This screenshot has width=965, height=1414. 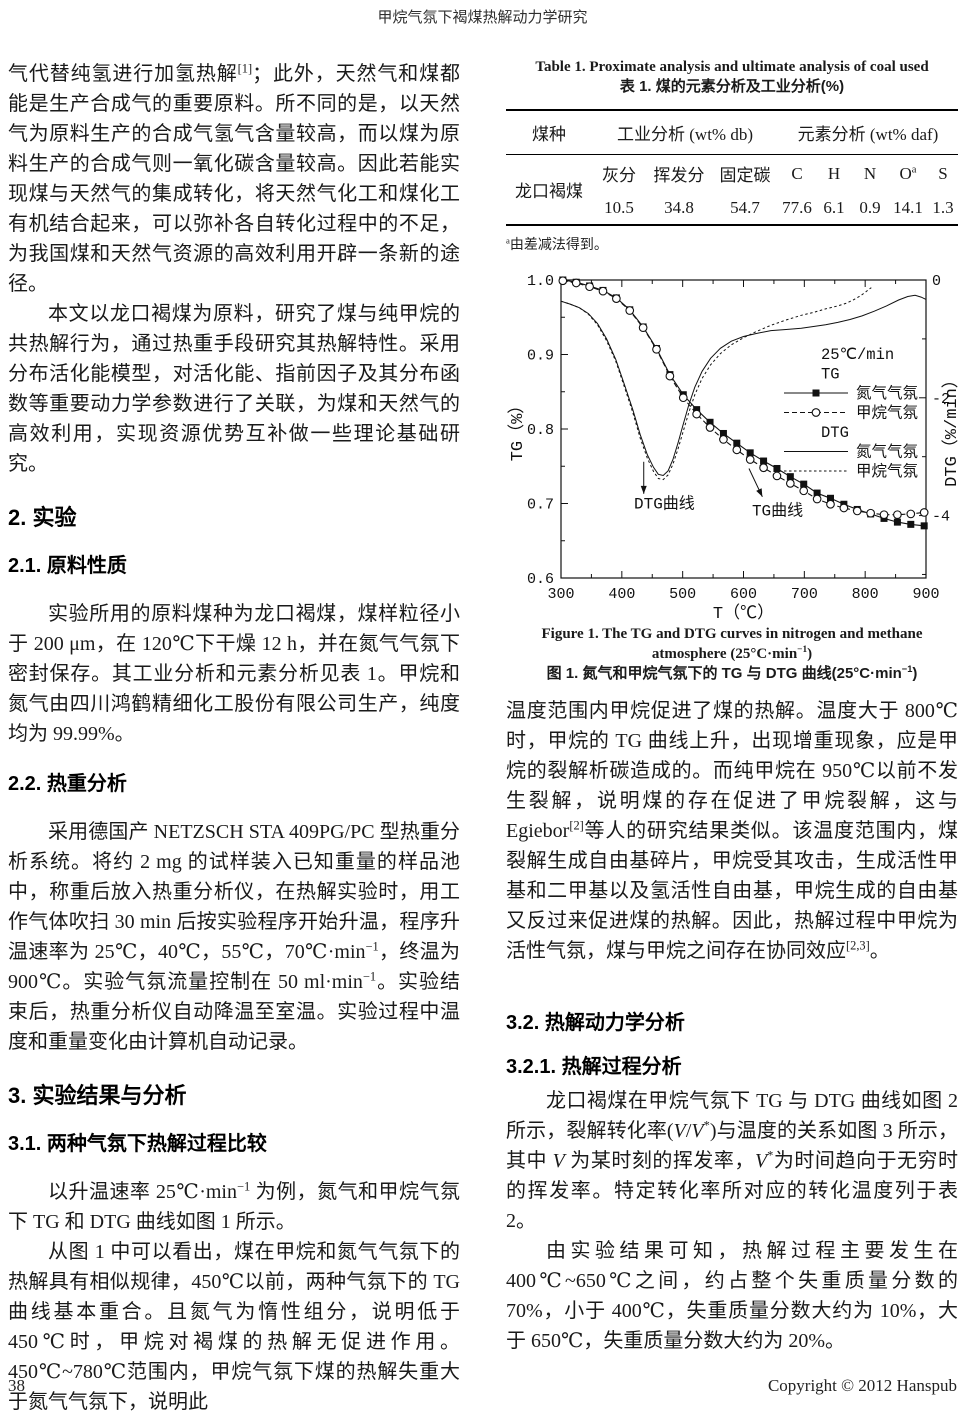 What do you see at coordinates (941, 517) in the screenshot?
I see `svg-text: -4` at bounding box center [941, 517].